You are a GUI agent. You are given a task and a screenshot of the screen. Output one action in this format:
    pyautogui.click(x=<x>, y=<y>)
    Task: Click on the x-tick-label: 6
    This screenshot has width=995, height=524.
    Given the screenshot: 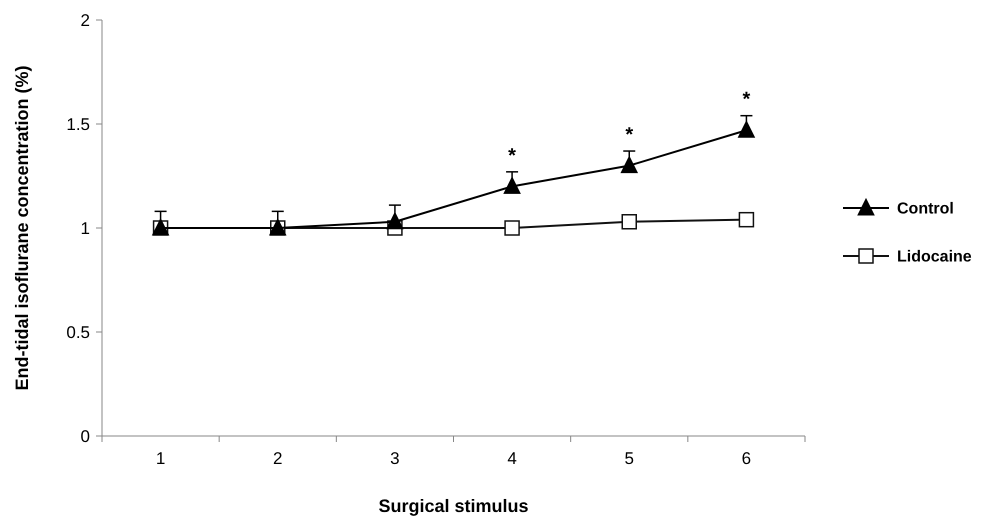 What is the action you would take?
    pyautogui.click(x=747, y=458)
    